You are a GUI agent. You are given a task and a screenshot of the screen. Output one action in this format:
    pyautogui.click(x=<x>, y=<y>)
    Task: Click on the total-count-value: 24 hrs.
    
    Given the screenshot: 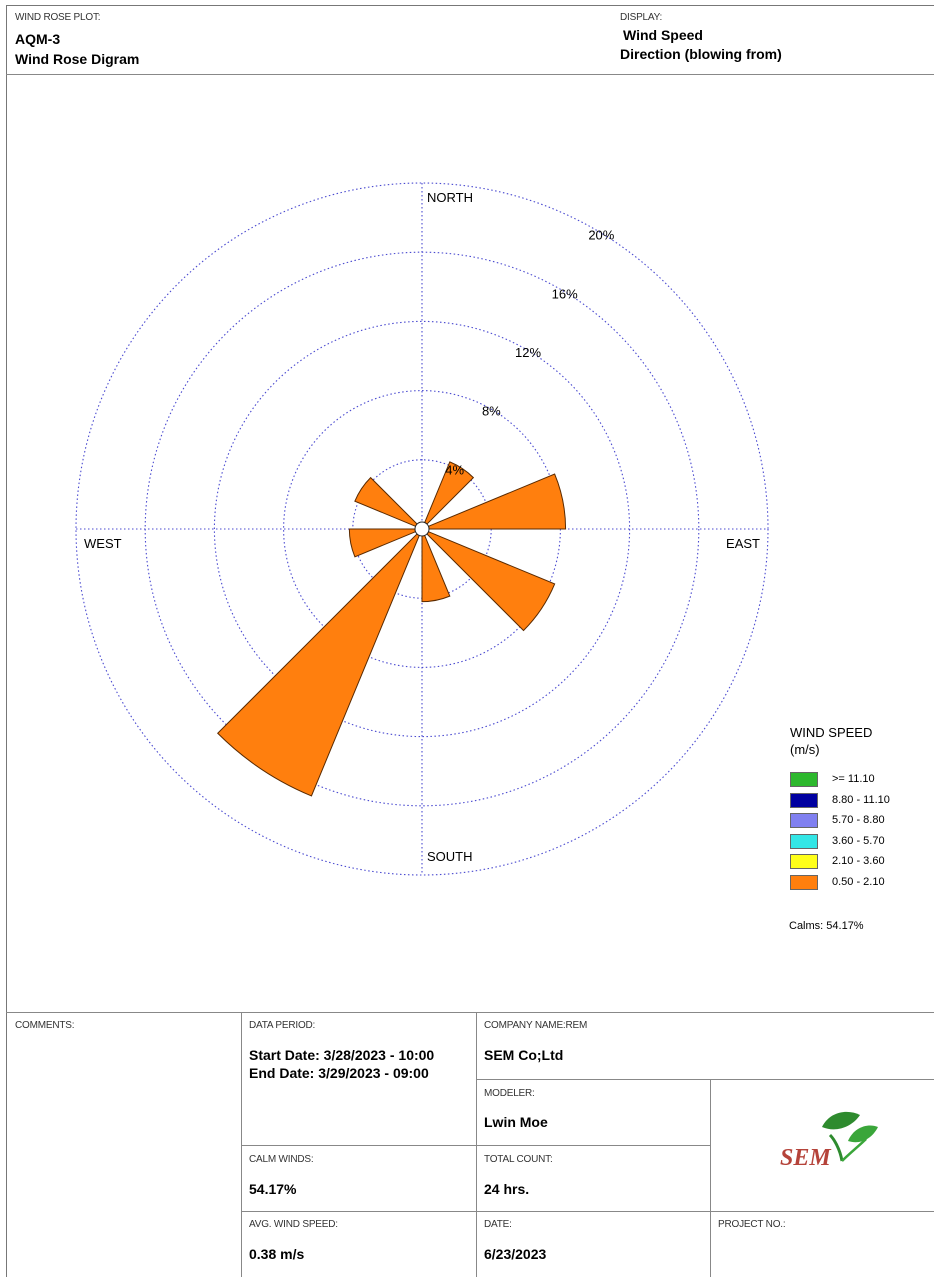 What is the action you would take?
    pyautogui.click(x=507, y=1189)
    